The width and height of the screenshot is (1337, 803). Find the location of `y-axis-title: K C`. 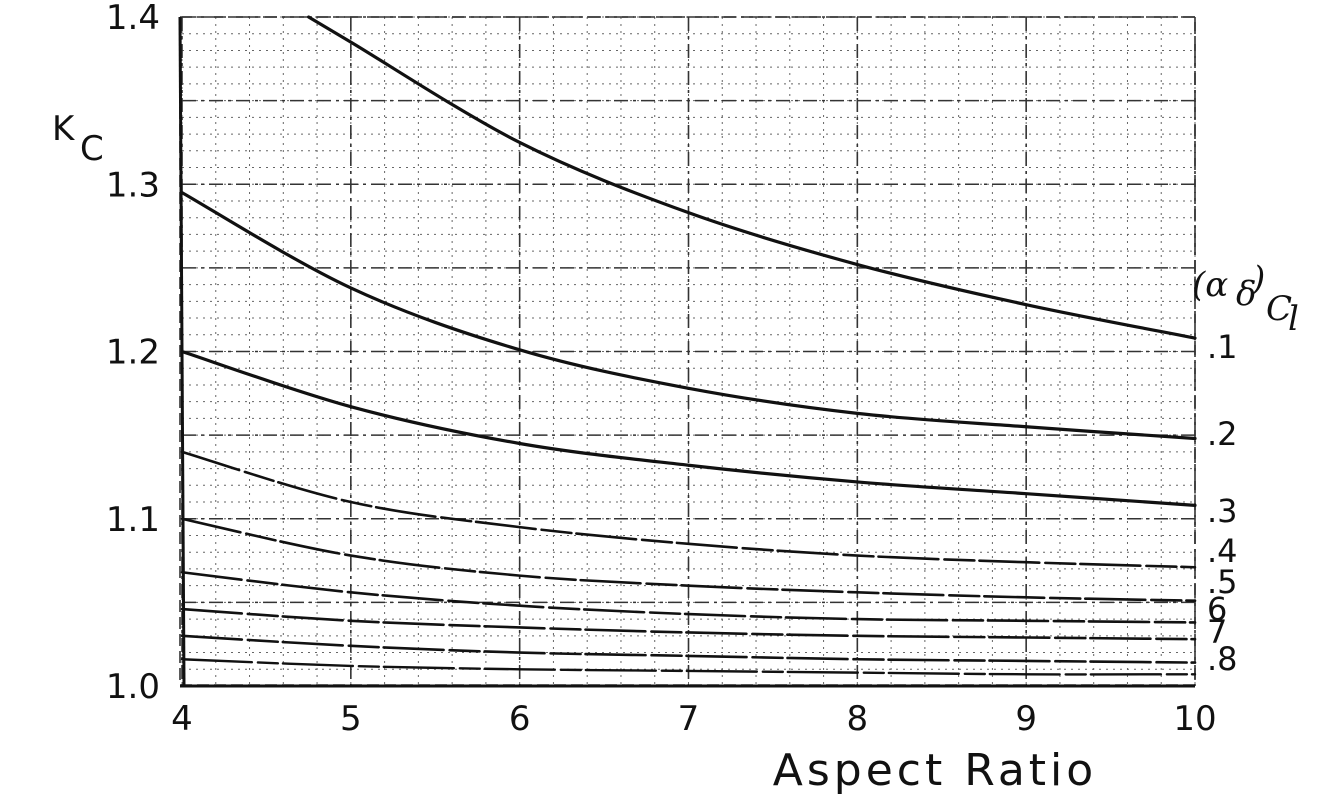

y-axis-title: K C is located at coordinates (78, 139).